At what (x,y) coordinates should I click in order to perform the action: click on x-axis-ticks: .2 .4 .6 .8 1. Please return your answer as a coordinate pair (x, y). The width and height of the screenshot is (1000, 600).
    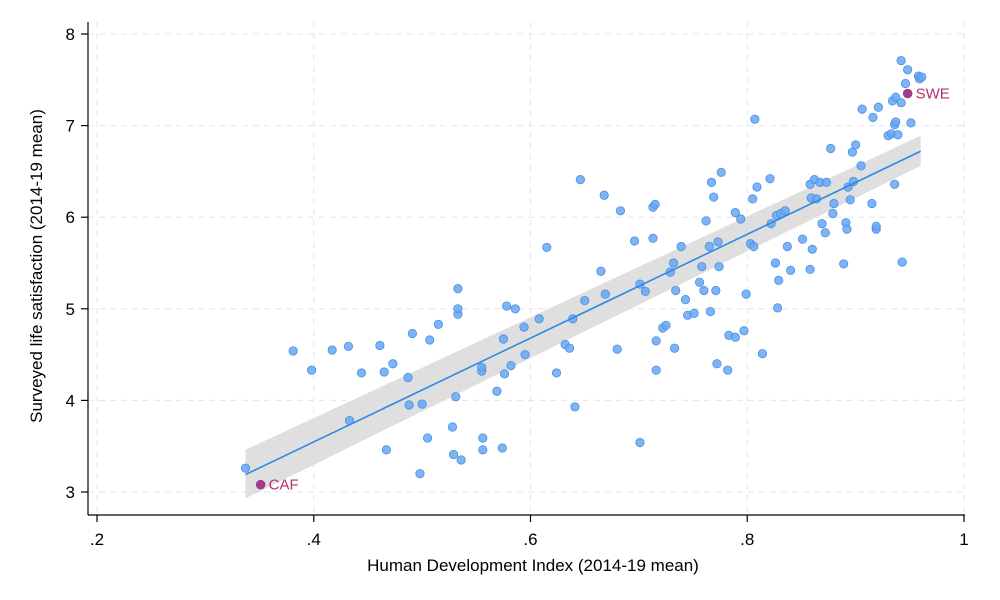
    Looking at the image, I should click on (529, 532).